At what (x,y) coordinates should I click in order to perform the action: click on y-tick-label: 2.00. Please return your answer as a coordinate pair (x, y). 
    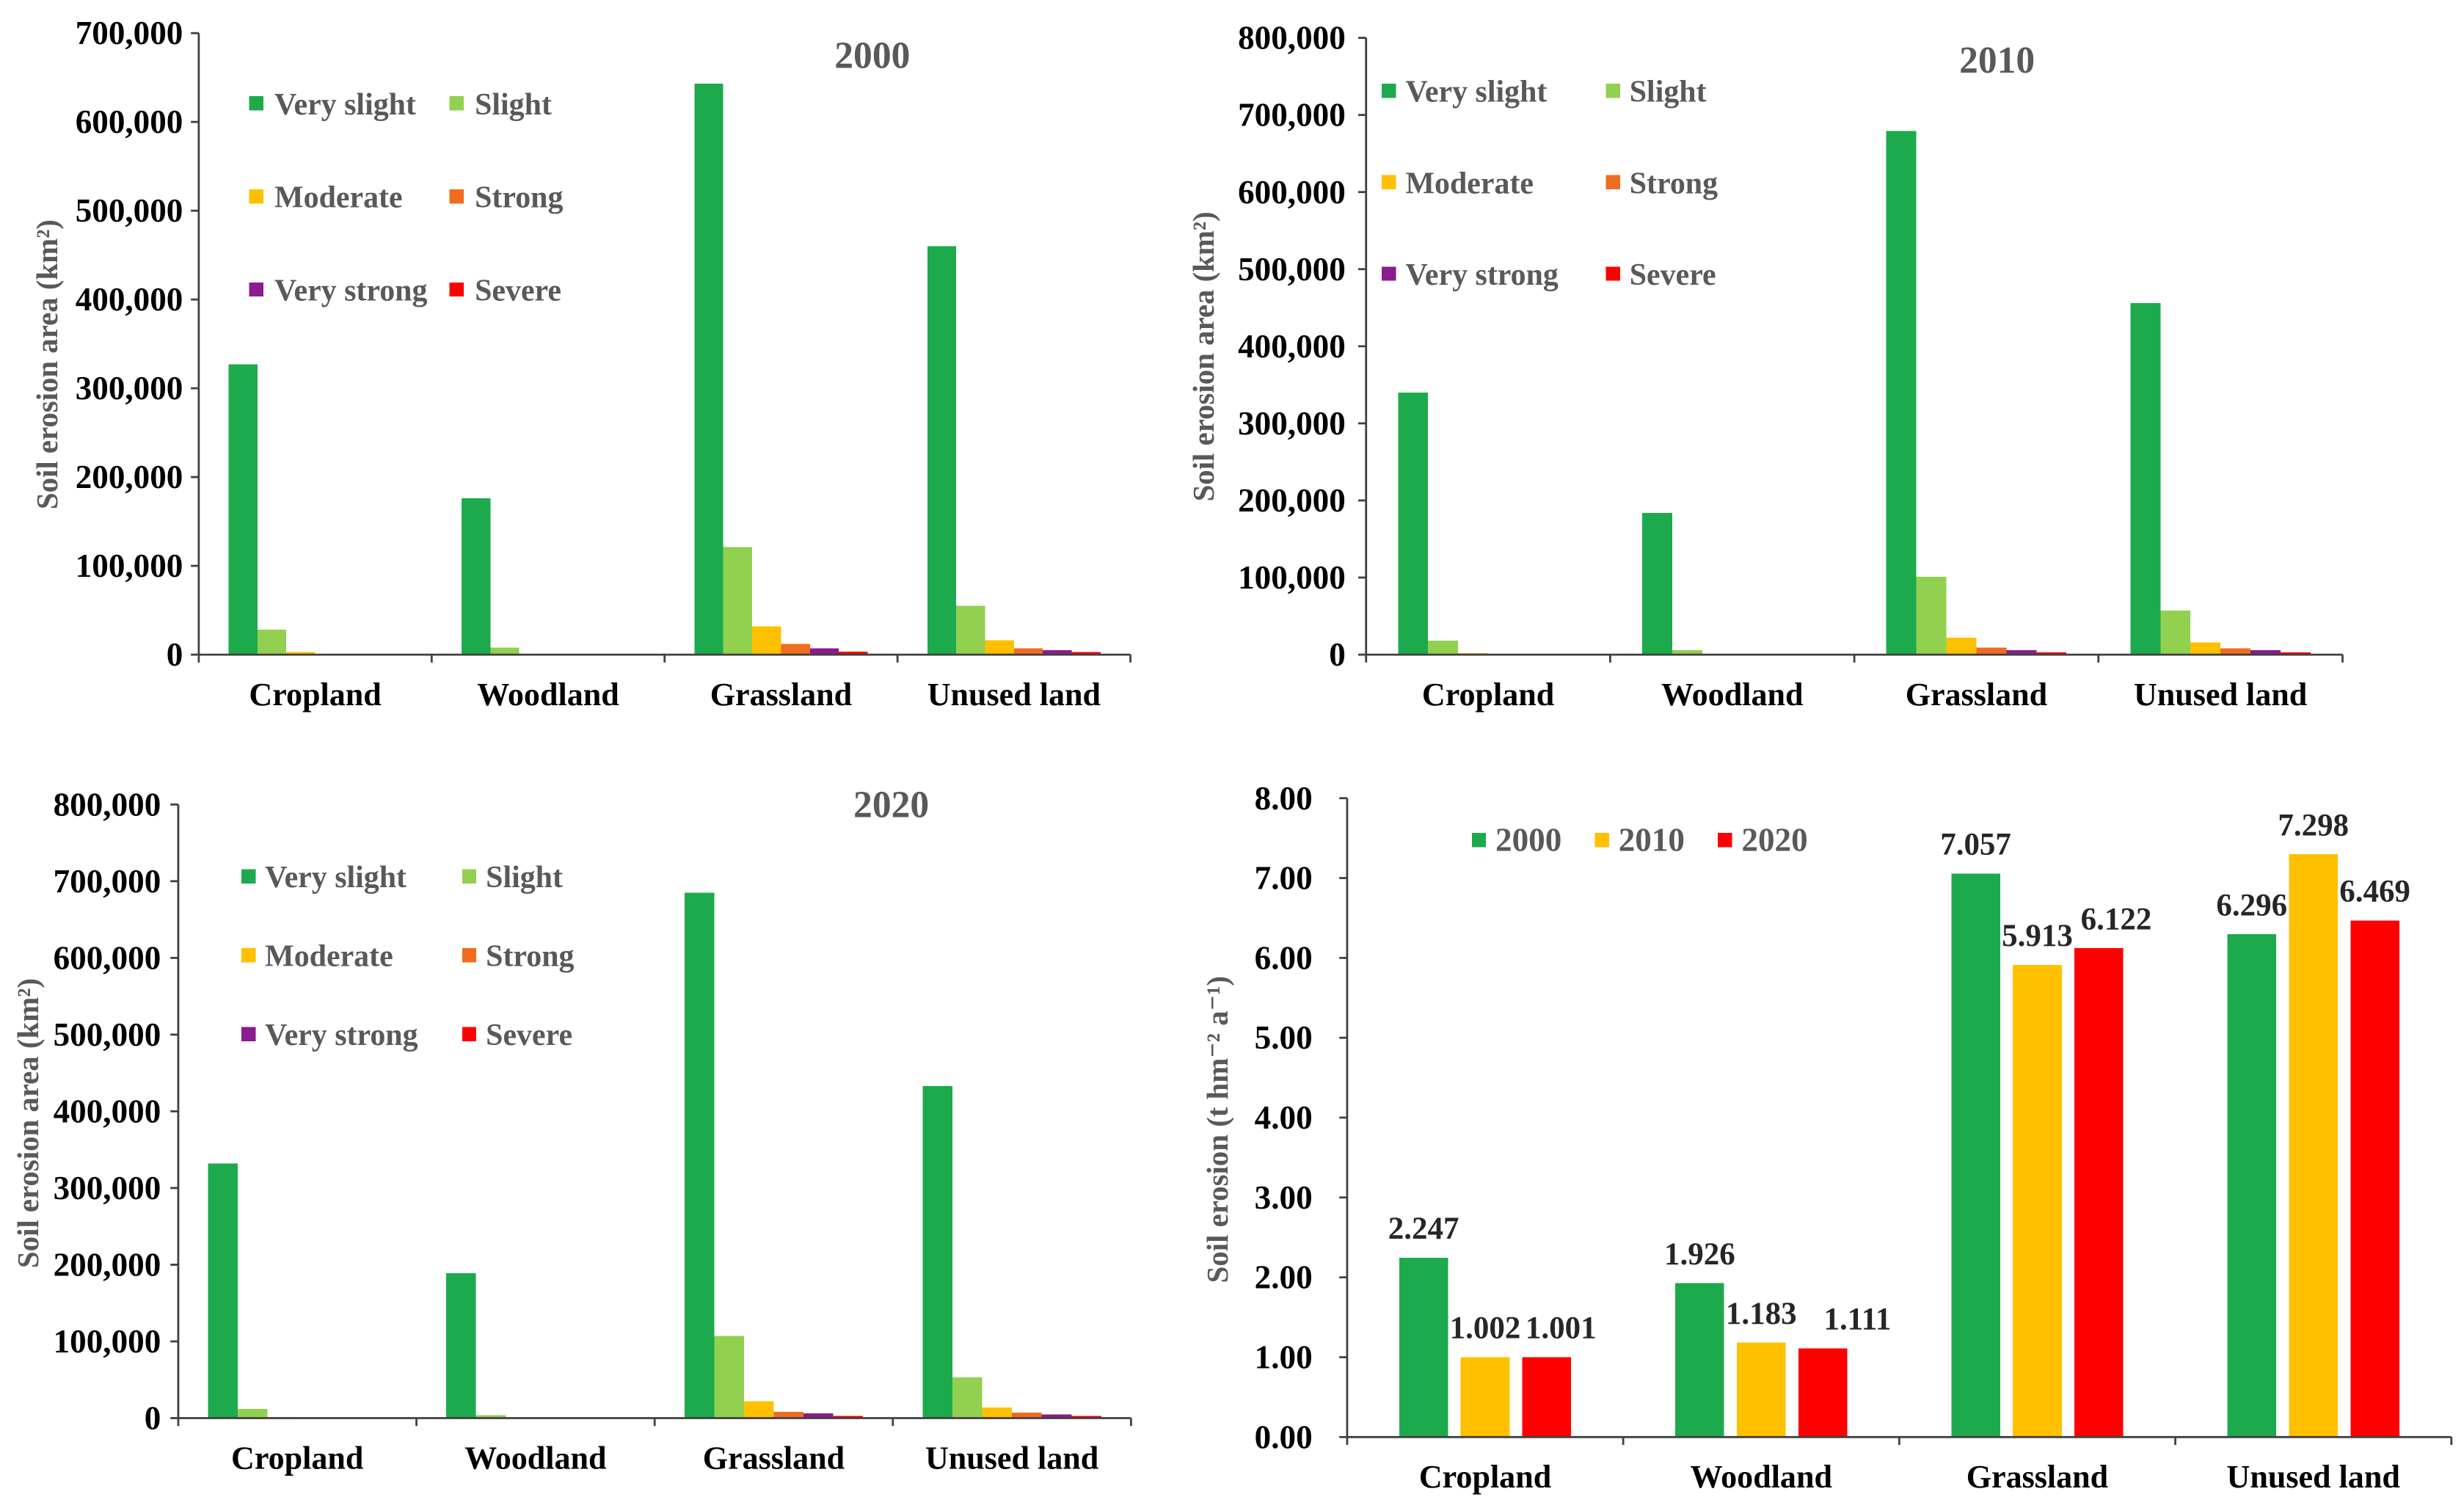
    Looking at the image, I should click on (1284, 1277).